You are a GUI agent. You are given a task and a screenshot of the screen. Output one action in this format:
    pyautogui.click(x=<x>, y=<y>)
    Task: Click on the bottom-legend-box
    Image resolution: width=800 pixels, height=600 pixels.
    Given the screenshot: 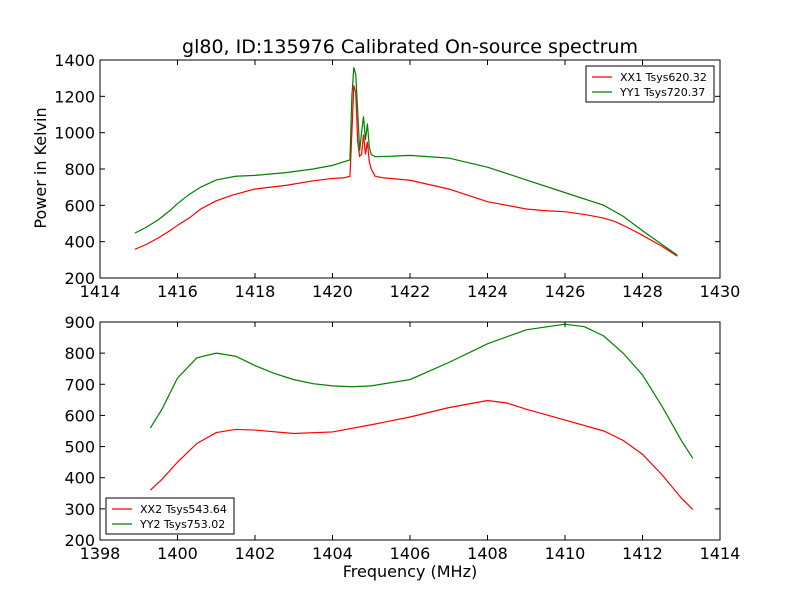 What is the action you would take?
    pyautogui.click(x=170, y=516)
    